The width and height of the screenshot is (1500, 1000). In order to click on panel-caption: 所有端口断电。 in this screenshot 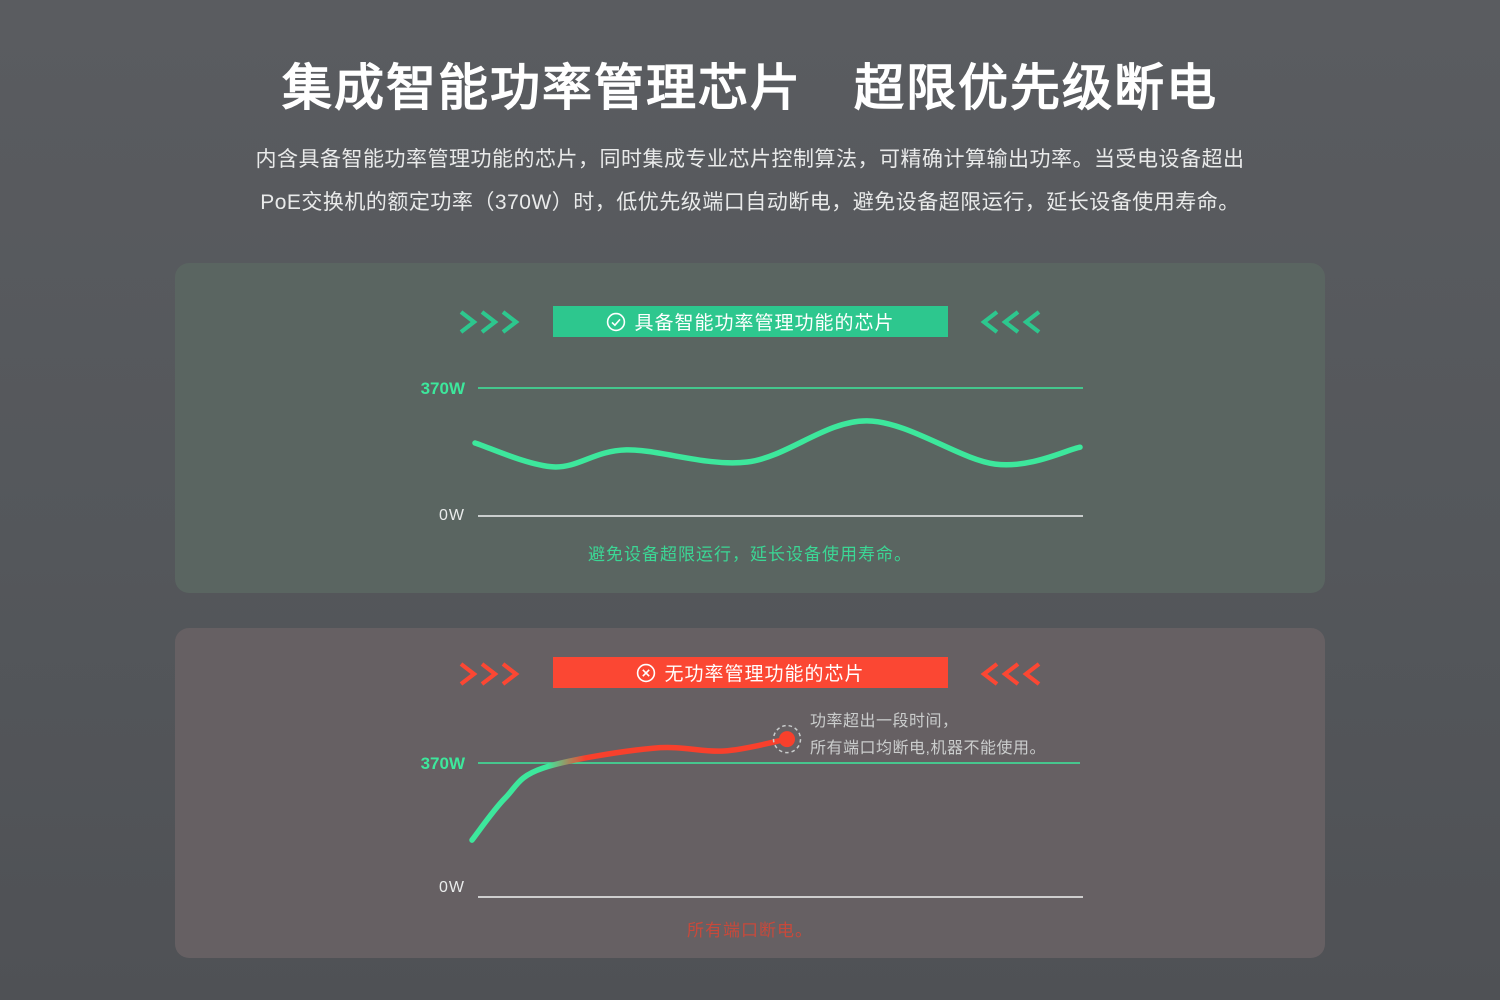, I will do `click(750, 930)`.